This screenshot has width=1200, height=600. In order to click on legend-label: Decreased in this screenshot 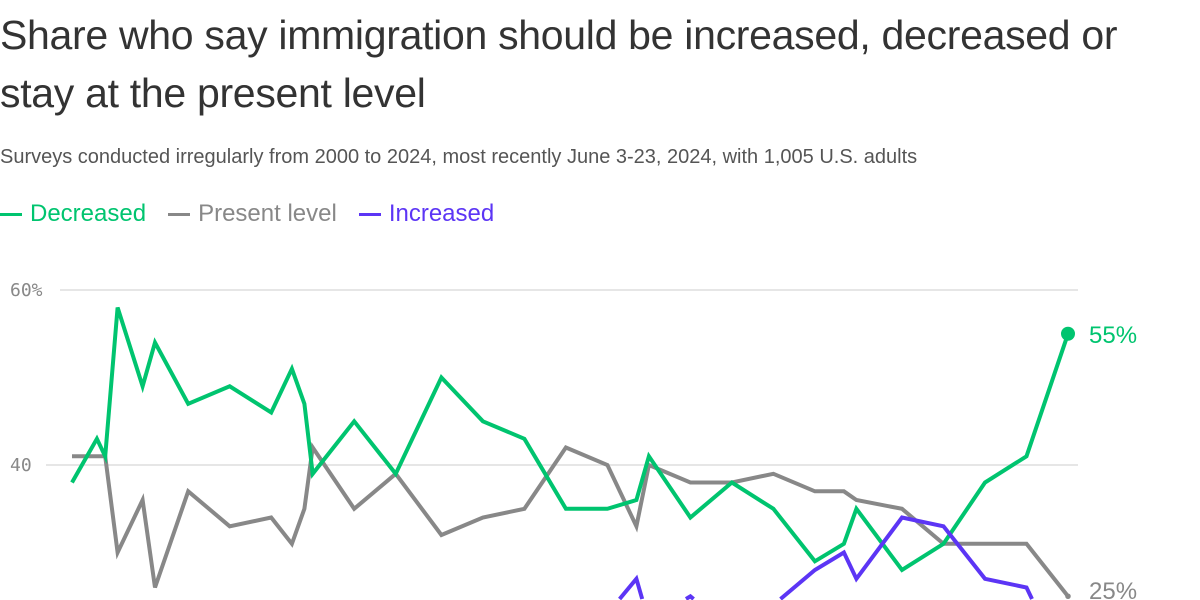, I will do `click(88, 213)`.